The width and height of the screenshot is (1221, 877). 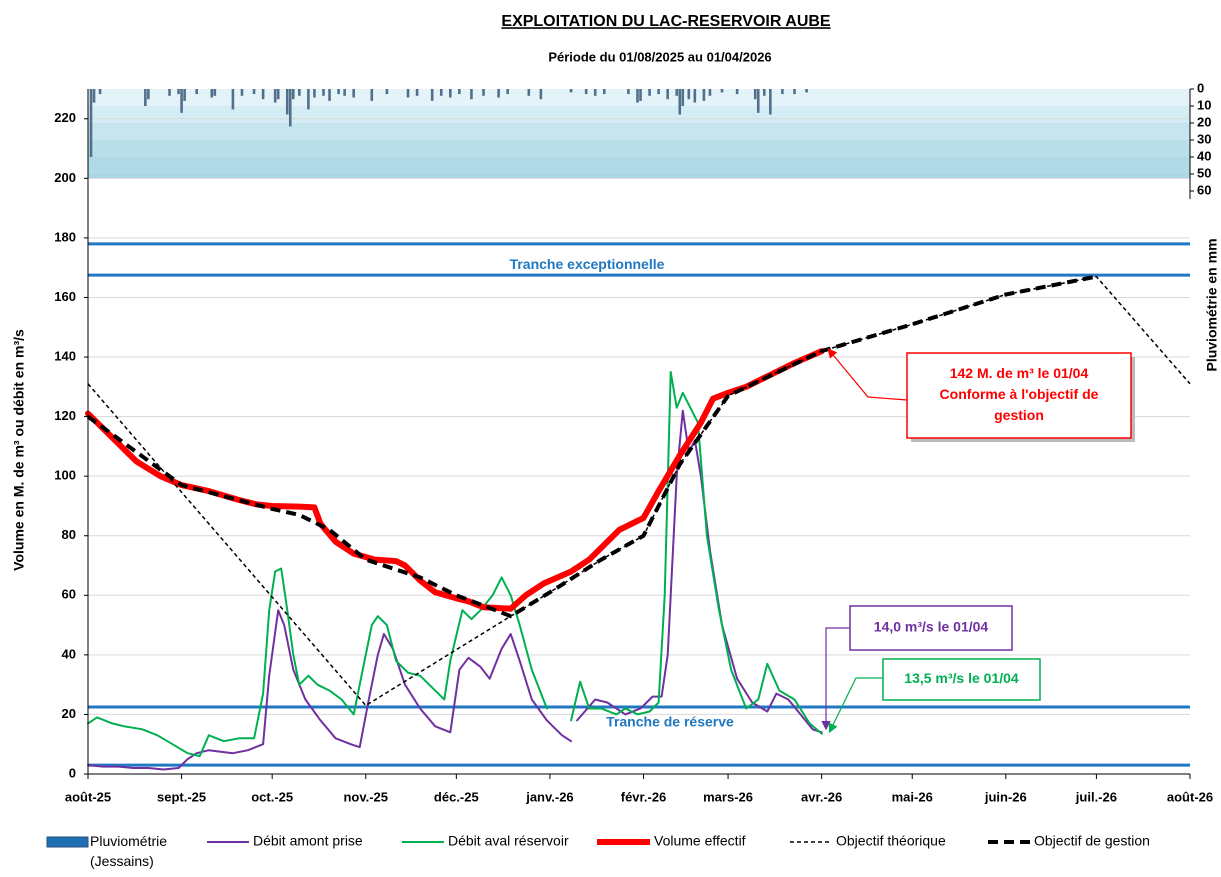 I want to click on x-tick-label: mars-26, so click(x=728, y=796).